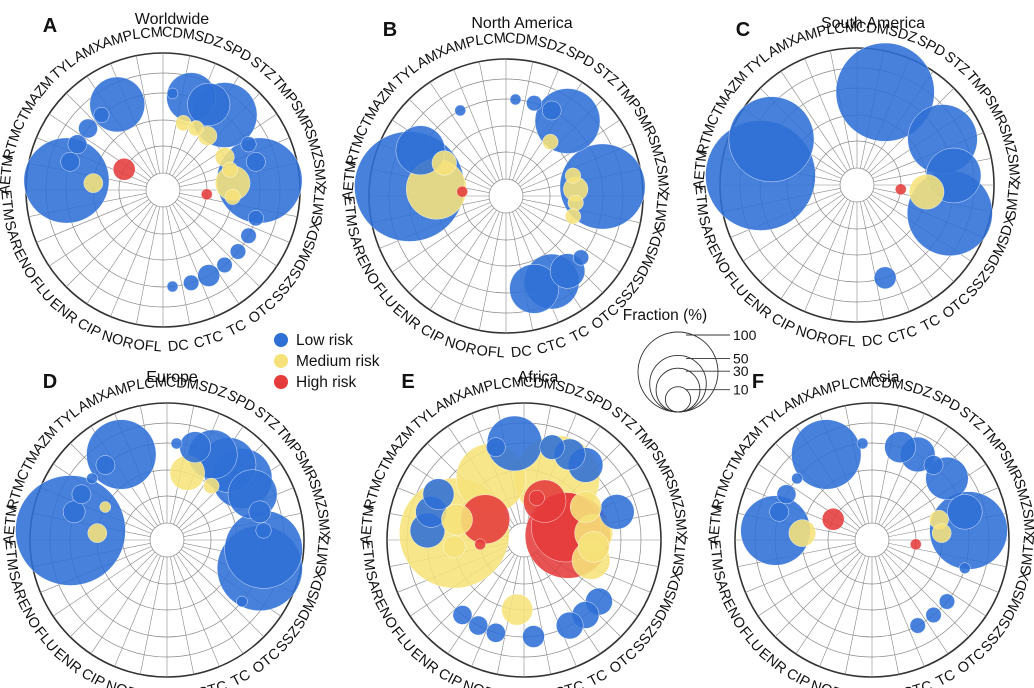 The height and width of the screenshot is (688, 1034). Describe the element at coordinates (263, 530) in the screenshot. I see `bubble-low-smx` at that location.